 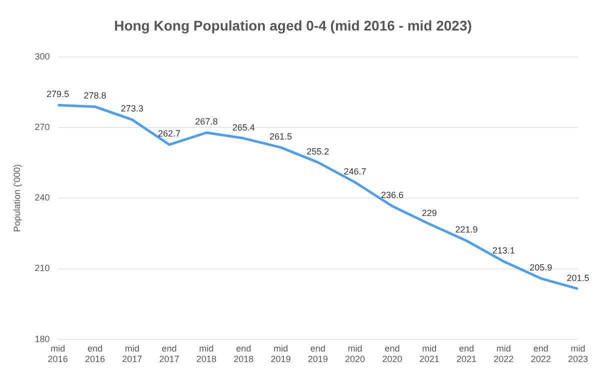 What do you see at coordinates (58, 353) in the screenshot?
I see `x-tick-label: mid 2016` at bounding box center [58, 353].